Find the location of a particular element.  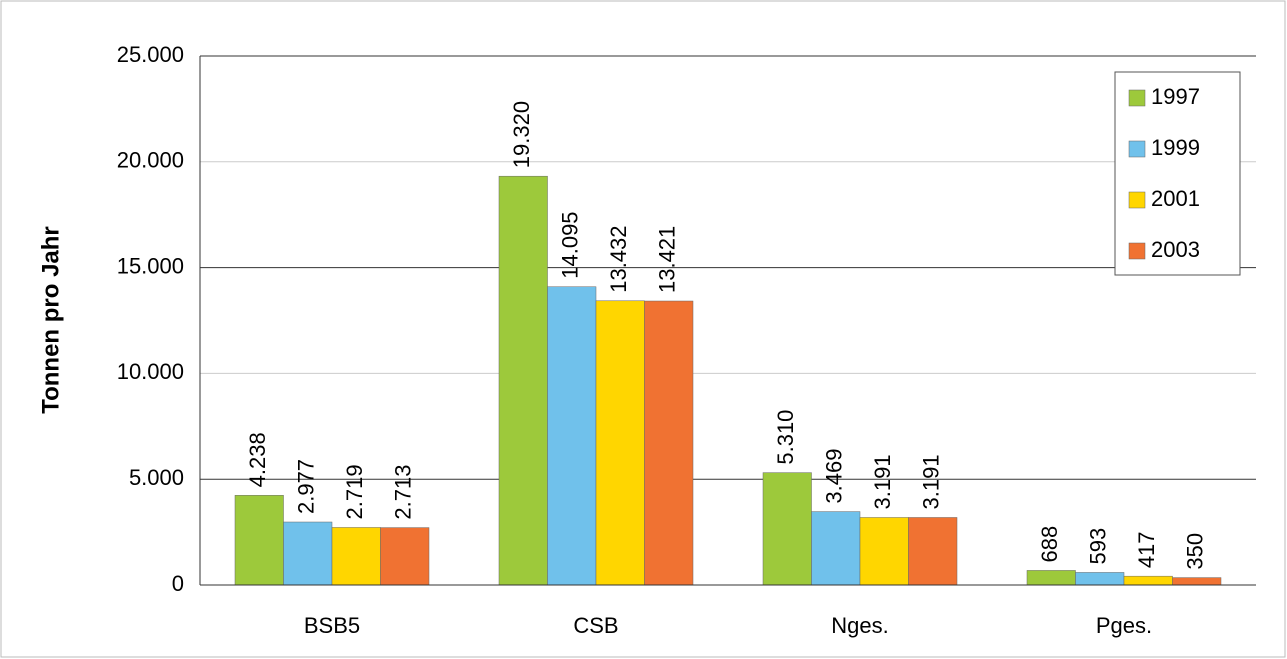

y-tick-label: 20.000 is located at coordinates (150, 160).